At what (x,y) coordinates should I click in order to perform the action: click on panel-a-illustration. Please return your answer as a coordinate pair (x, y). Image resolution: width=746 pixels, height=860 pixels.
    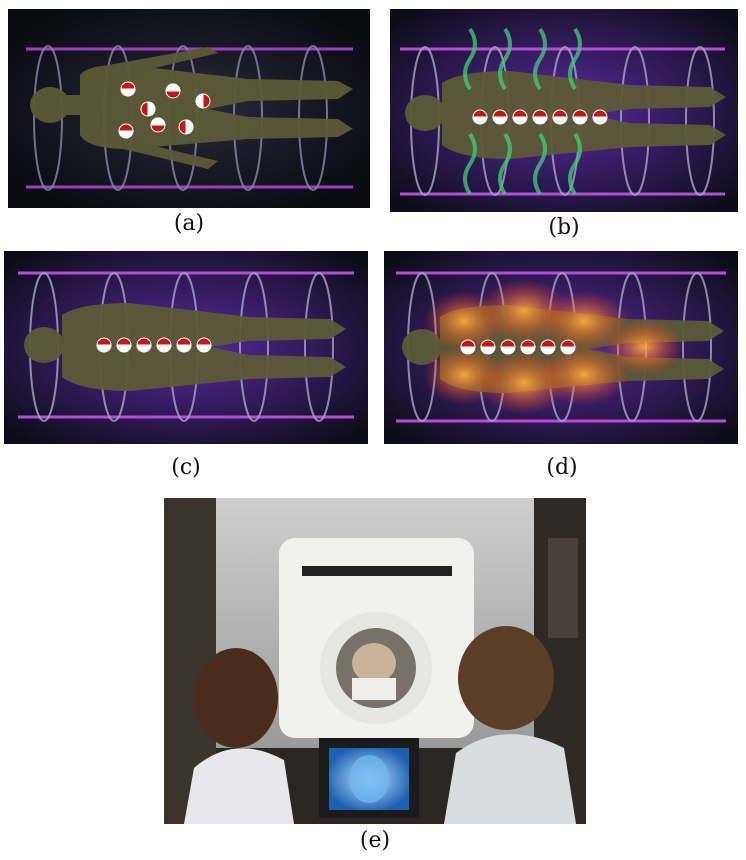
    Looking at the image, I should click on (189, 108).